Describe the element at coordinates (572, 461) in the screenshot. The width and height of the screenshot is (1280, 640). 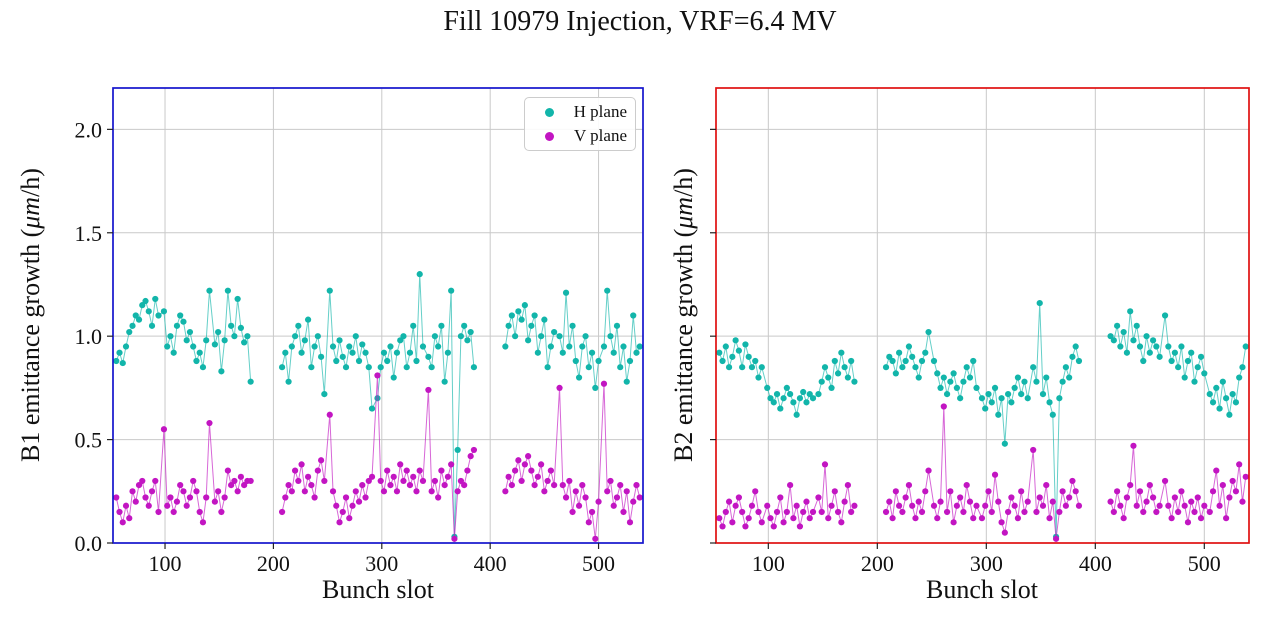
I see `data-series-line` at that location.